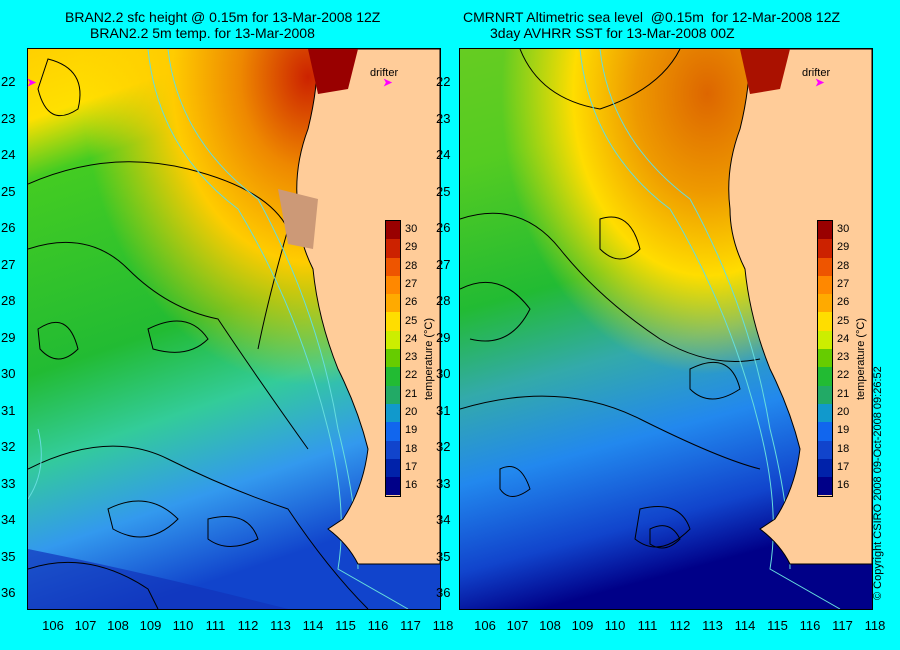 This screenshot has height=650, width=900. What do you see at coordinates (443, 81) in the screenshot?
I see `latitude-label: 22` at bounding box center [443, 81].